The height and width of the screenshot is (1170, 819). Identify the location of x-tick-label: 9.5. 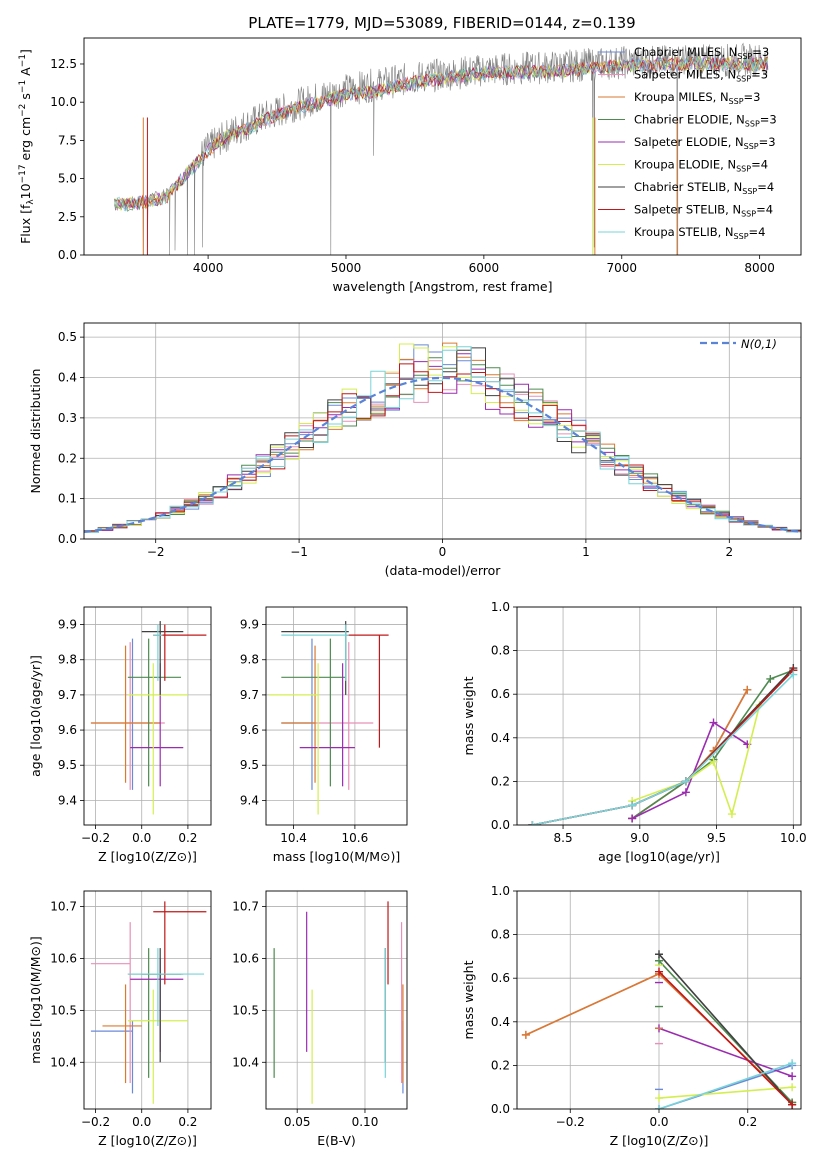
(716, 838).